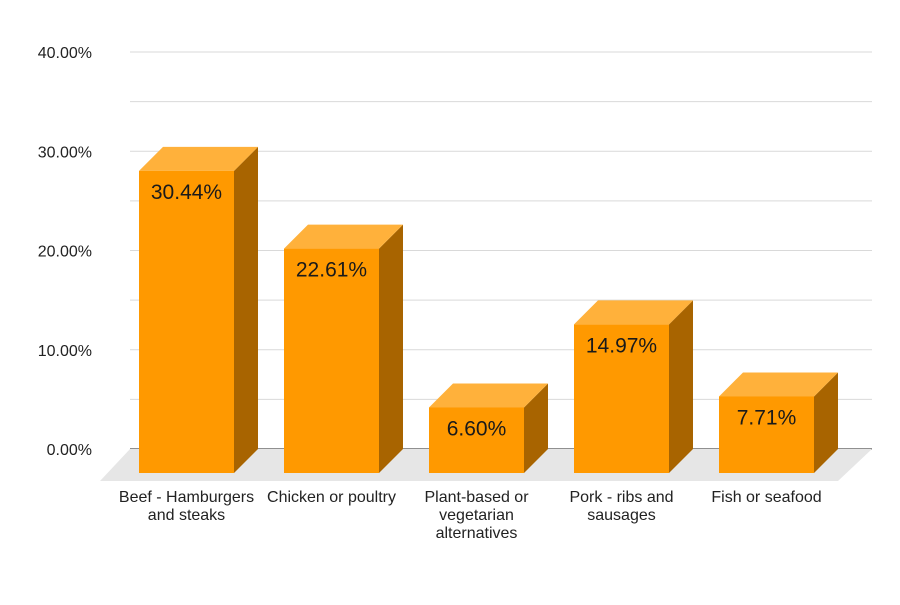 This screenshot has width=900, height=605. What do you see at coordinates (621, 345) in the screenshot?
I see `data-label: 14.97%` at bounding box center [621, 345].